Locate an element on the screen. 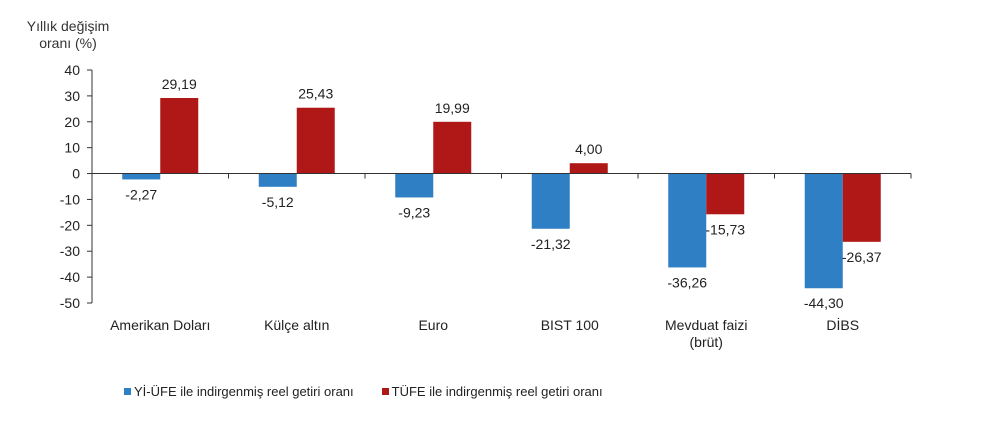 This screenshot has width=1000, height=438. legend-swatch-blue is located at coordinates (127, 391).